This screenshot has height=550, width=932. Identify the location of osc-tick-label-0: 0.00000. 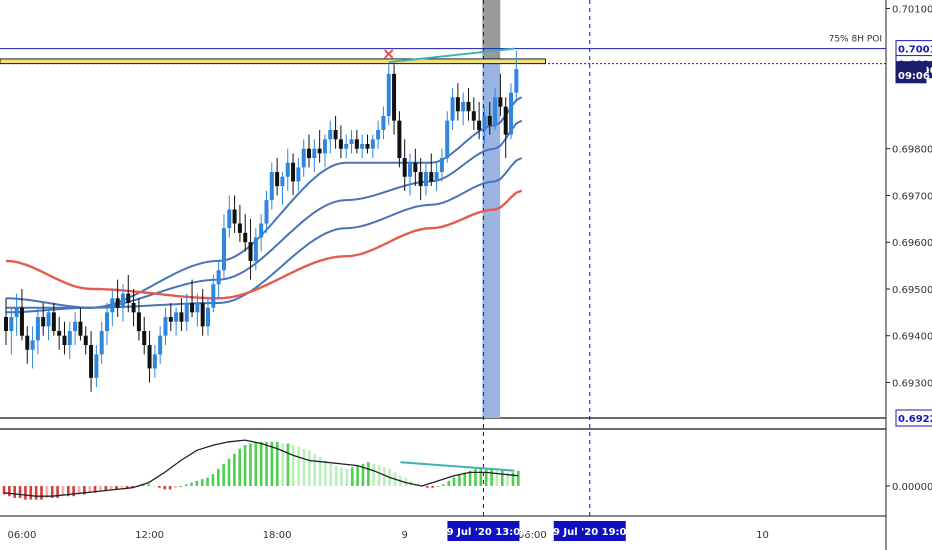
(912, 487).